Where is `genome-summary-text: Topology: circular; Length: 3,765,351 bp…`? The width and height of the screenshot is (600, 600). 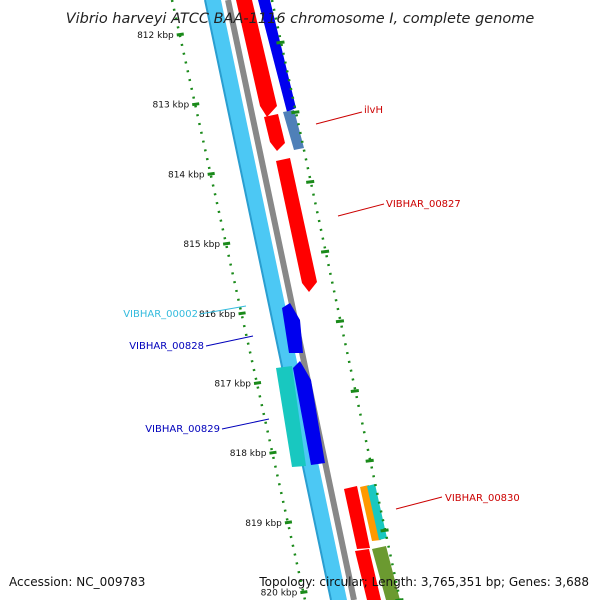 genome-summary-text: Topology: circular; Length: 3,765,351 bp… is located at coordinates (423, 582).